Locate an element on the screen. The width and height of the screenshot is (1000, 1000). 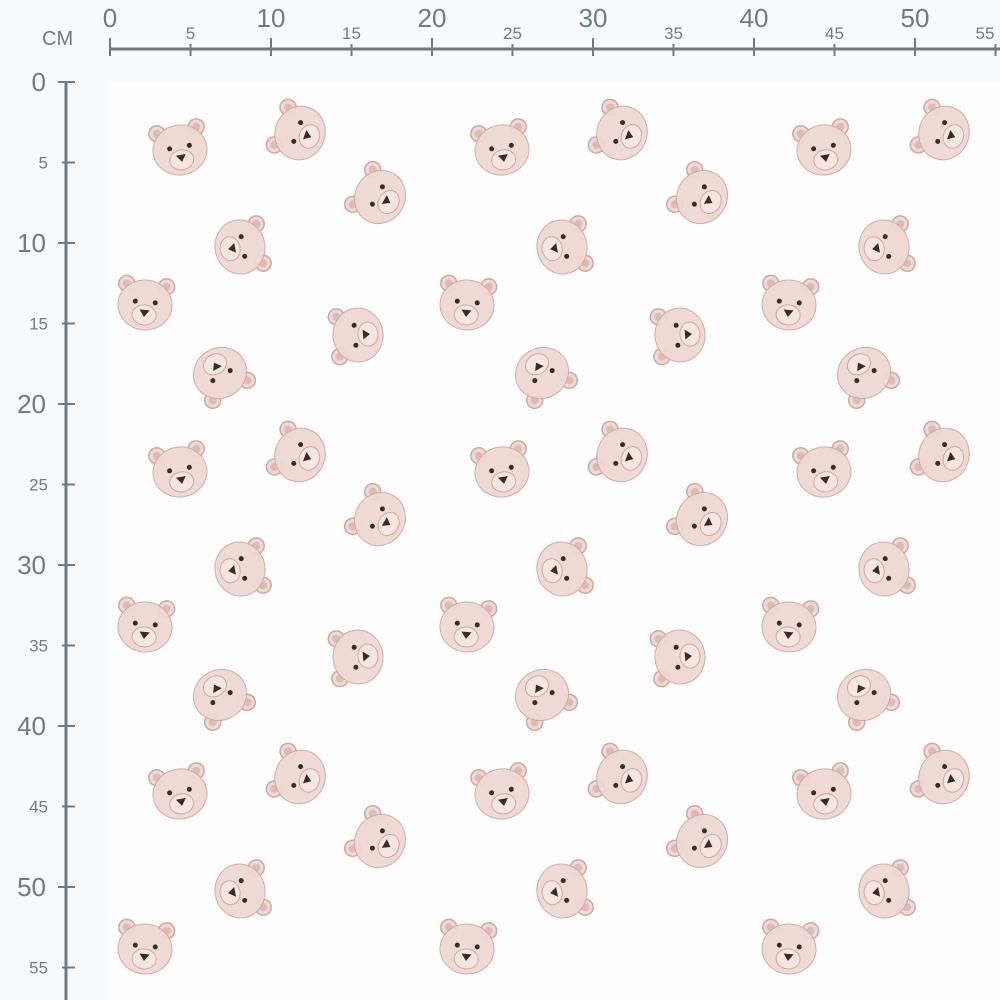
unit-label: CM is located at coordinates (57, 39).